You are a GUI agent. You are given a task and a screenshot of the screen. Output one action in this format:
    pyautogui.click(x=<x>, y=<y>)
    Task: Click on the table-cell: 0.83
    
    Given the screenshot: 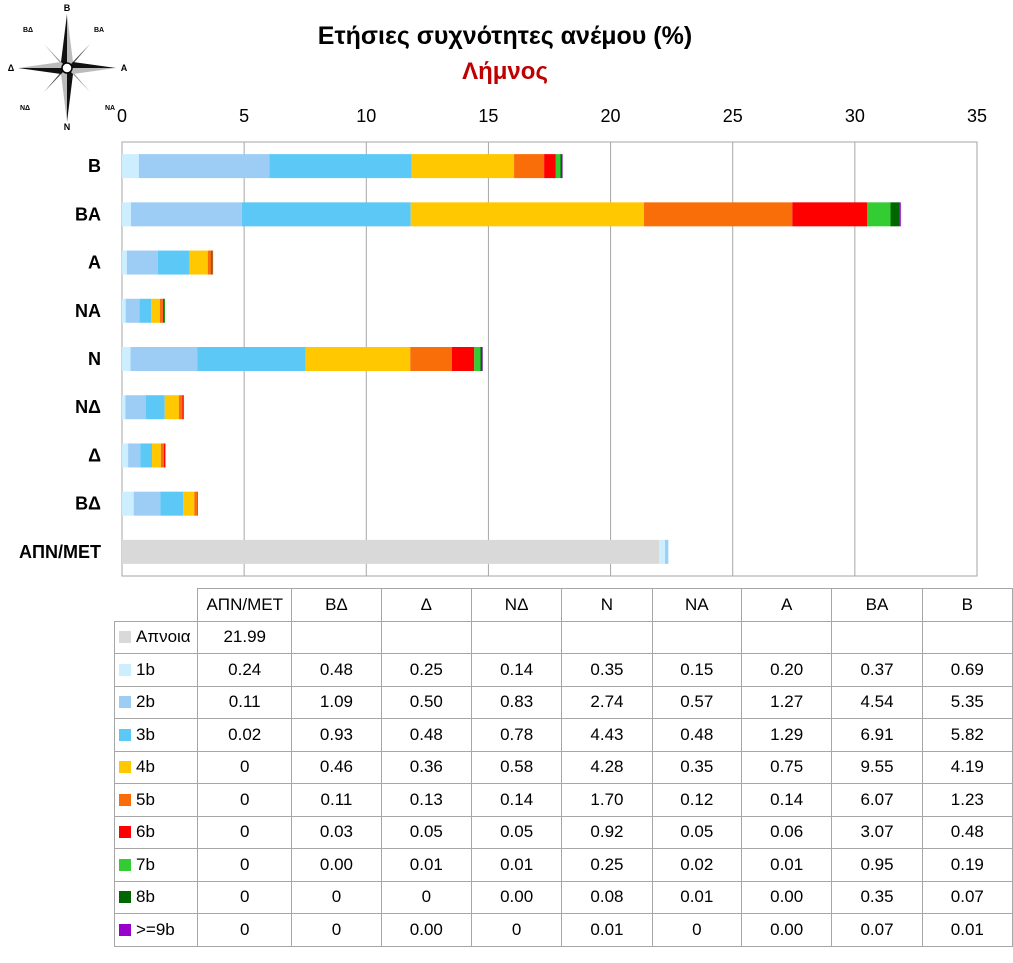 What is the action you would take?
    pyautogui.click(x=516, y=702)
    